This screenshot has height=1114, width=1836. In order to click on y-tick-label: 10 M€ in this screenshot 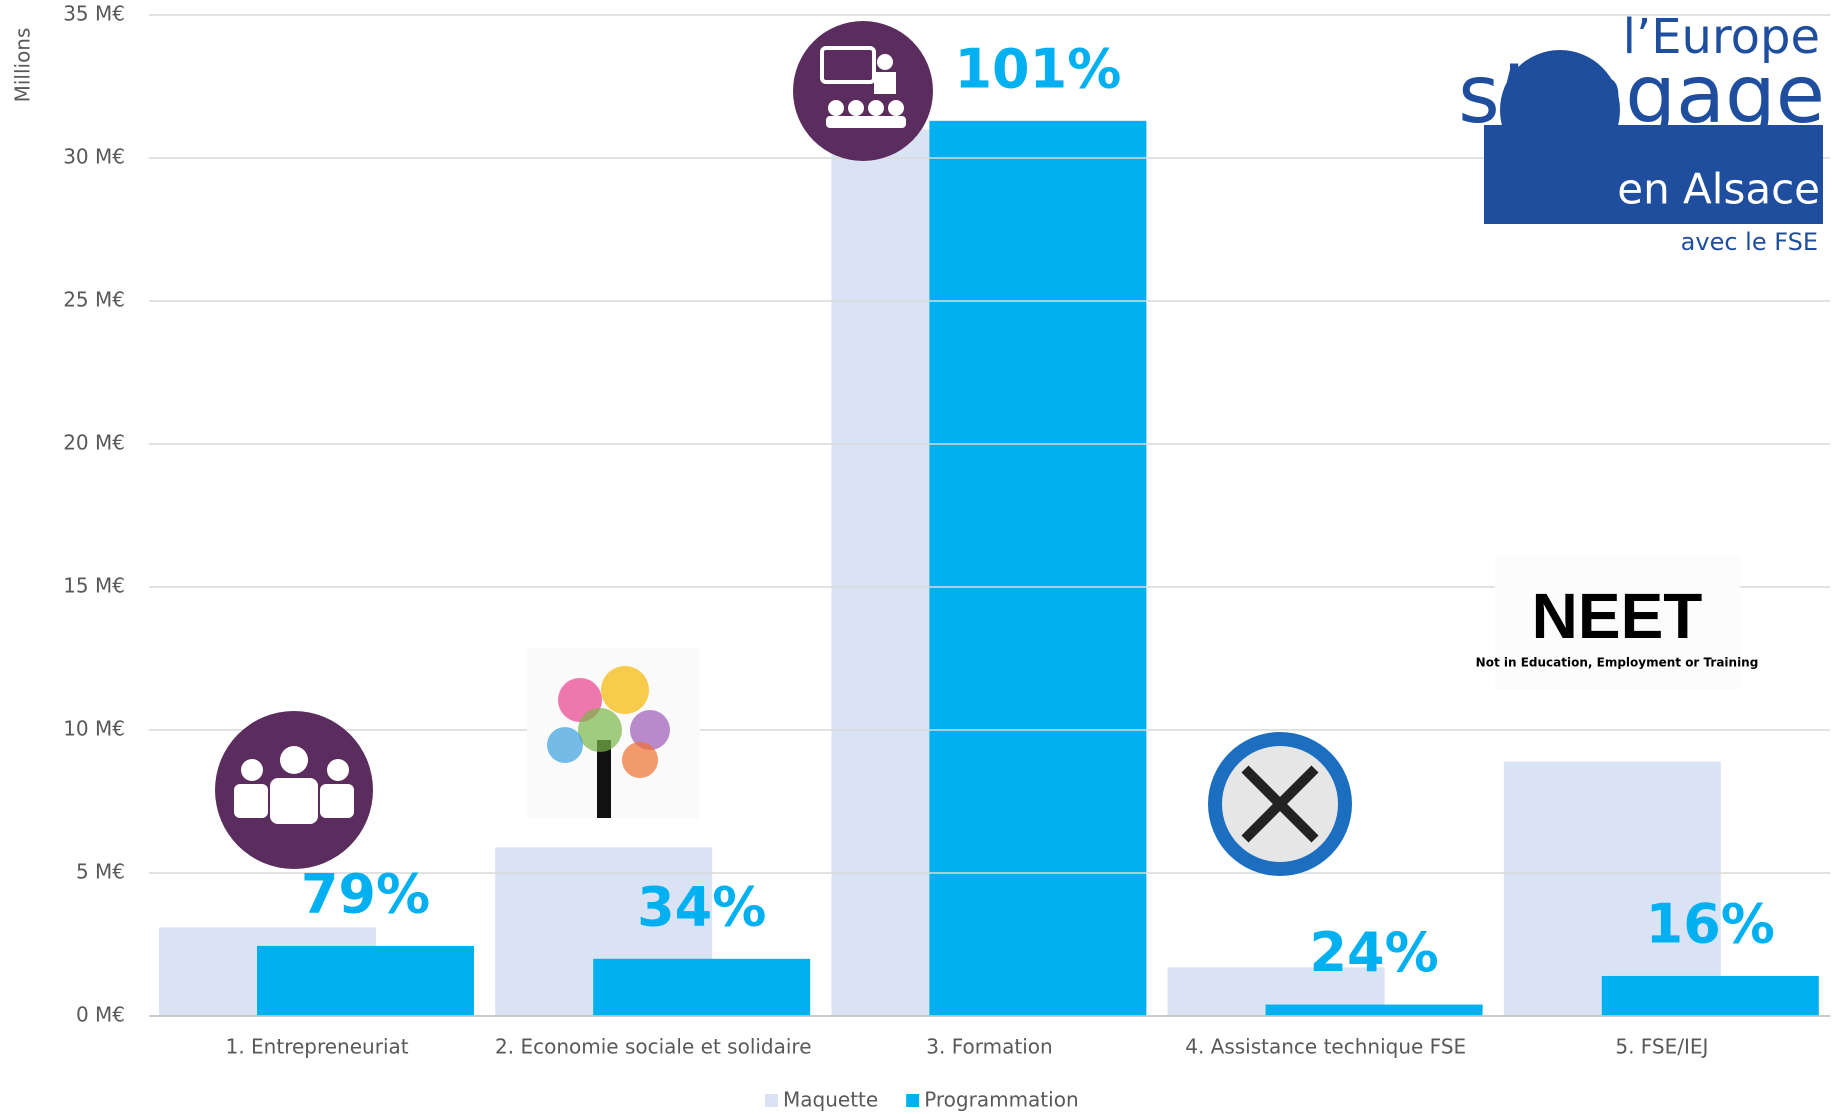, I will do `click(94, 729)`.